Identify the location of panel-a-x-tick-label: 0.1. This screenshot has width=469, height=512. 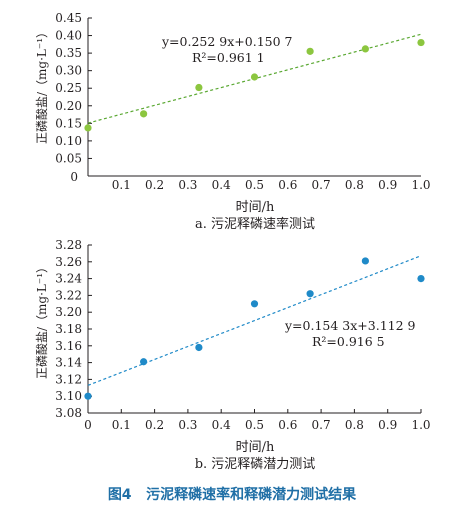
(121, 185).